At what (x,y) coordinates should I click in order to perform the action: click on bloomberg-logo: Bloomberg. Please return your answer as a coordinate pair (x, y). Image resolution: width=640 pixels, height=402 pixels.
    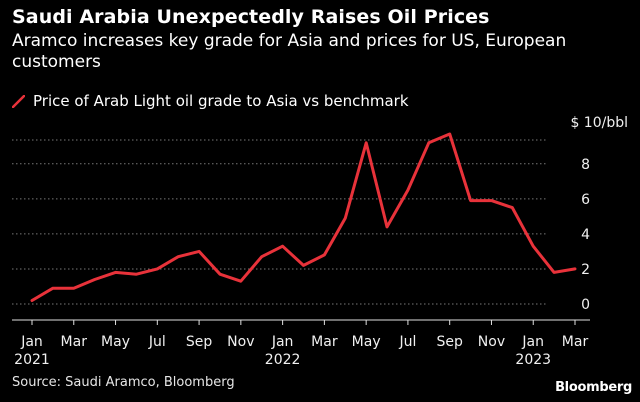
    Looking at the image, I should click on (593, 387).